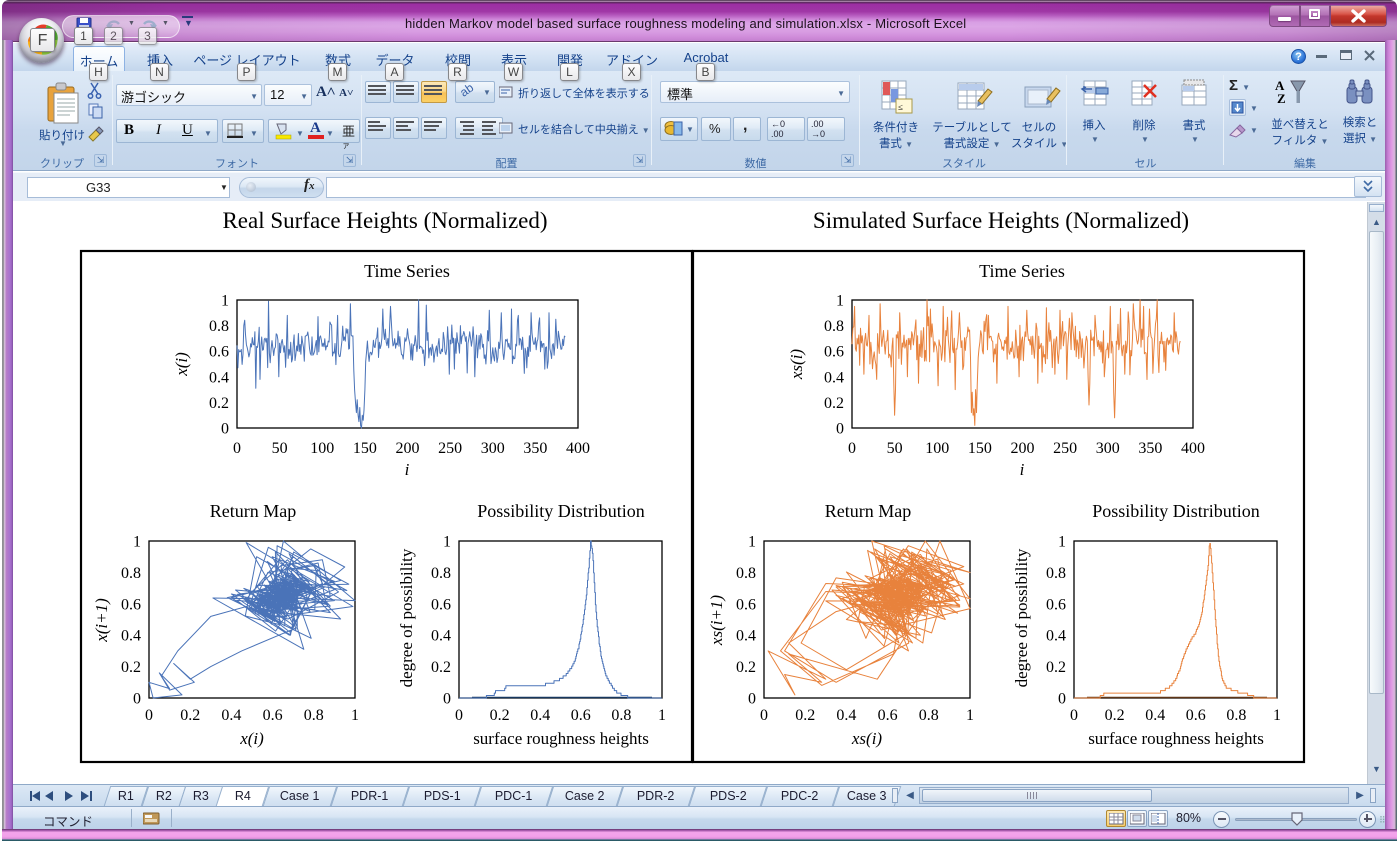  I want to click on svg-text: x(i+1), so click(101, 620).